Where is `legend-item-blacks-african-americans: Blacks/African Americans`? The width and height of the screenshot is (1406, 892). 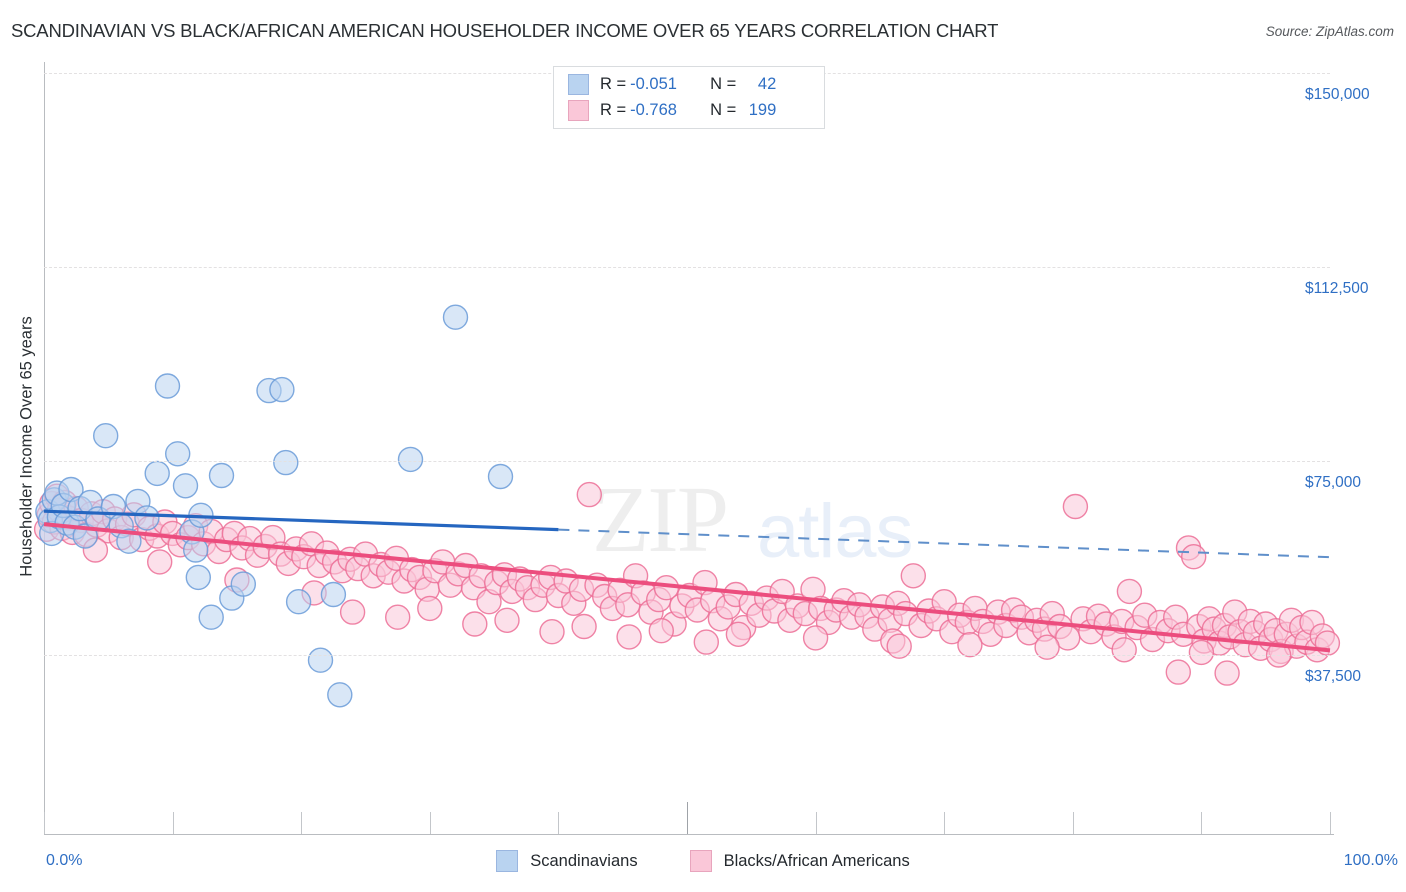
legend-item-blacks-african-americans: Blacks/African Americans is located at coordinates (799, 861).